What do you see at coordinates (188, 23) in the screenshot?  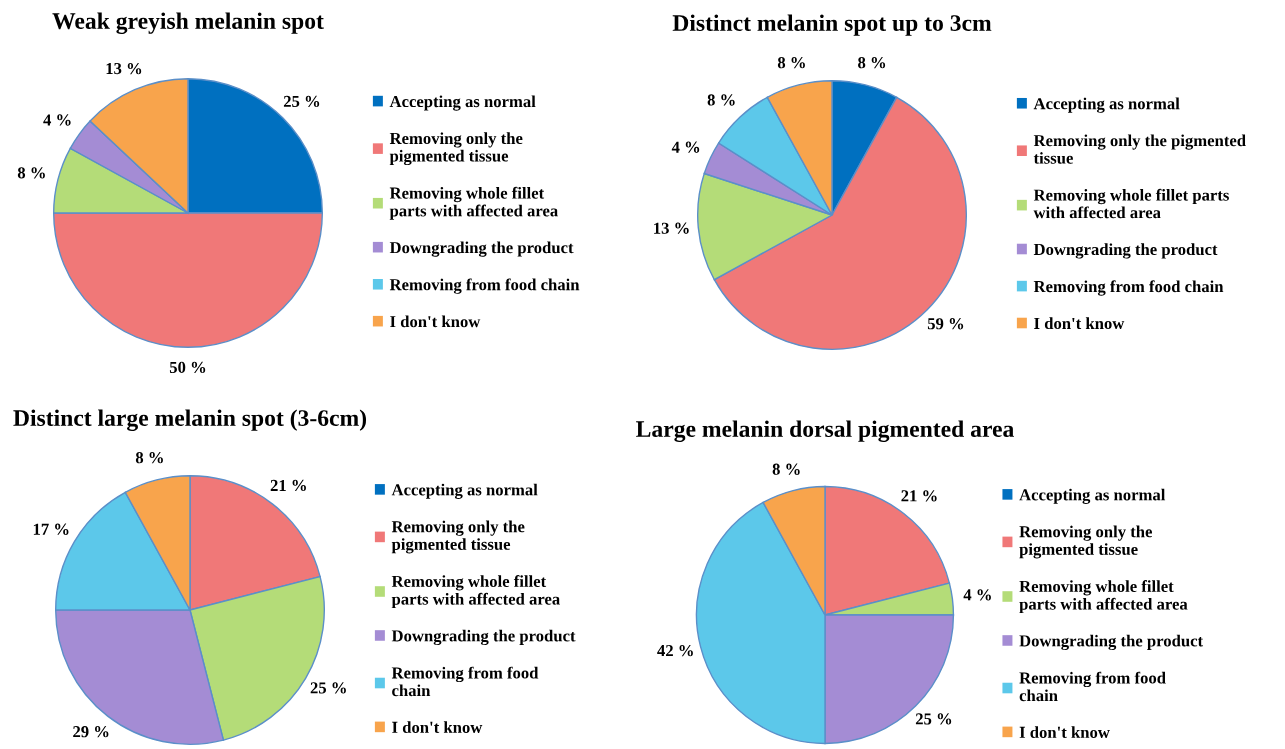 I see `chart-title: Weak greyish melanin spot` at bounding box center [188, 23].